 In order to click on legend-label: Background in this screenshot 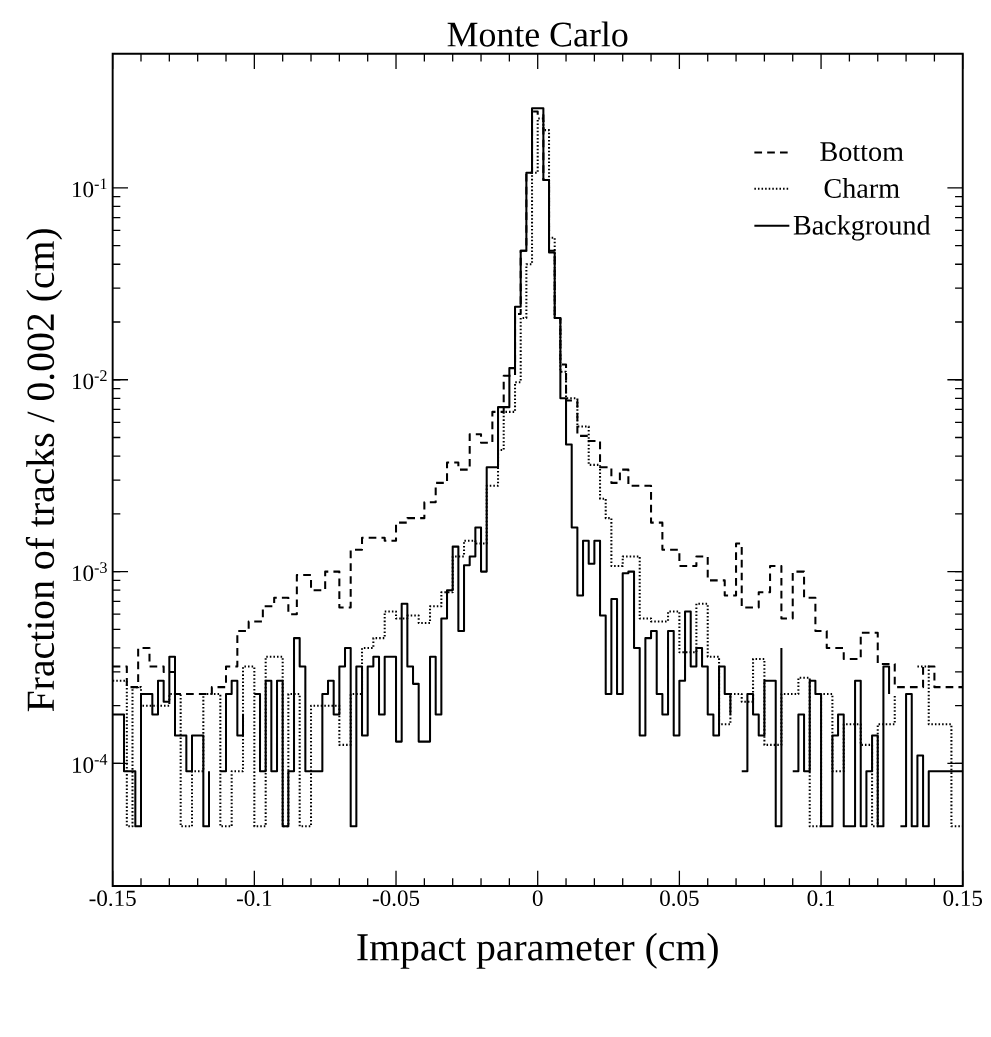, I will do `click(862, 227)`.